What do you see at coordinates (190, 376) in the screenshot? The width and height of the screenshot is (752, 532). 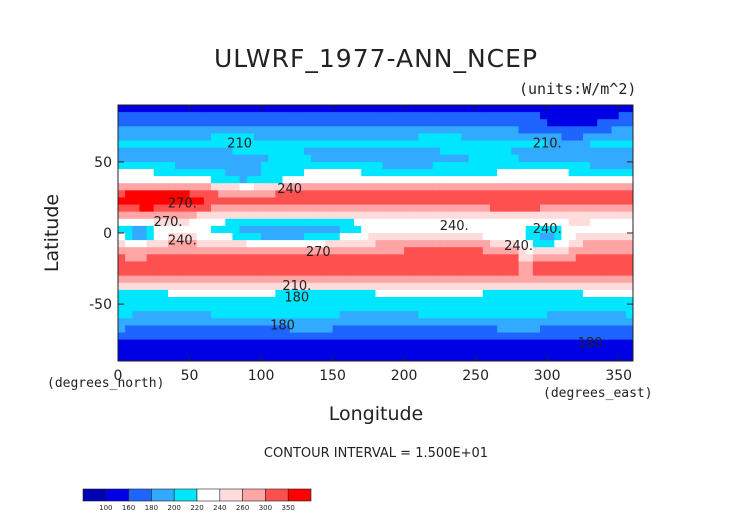 I see `tick-label: 50` at bounding box center [190, 376].